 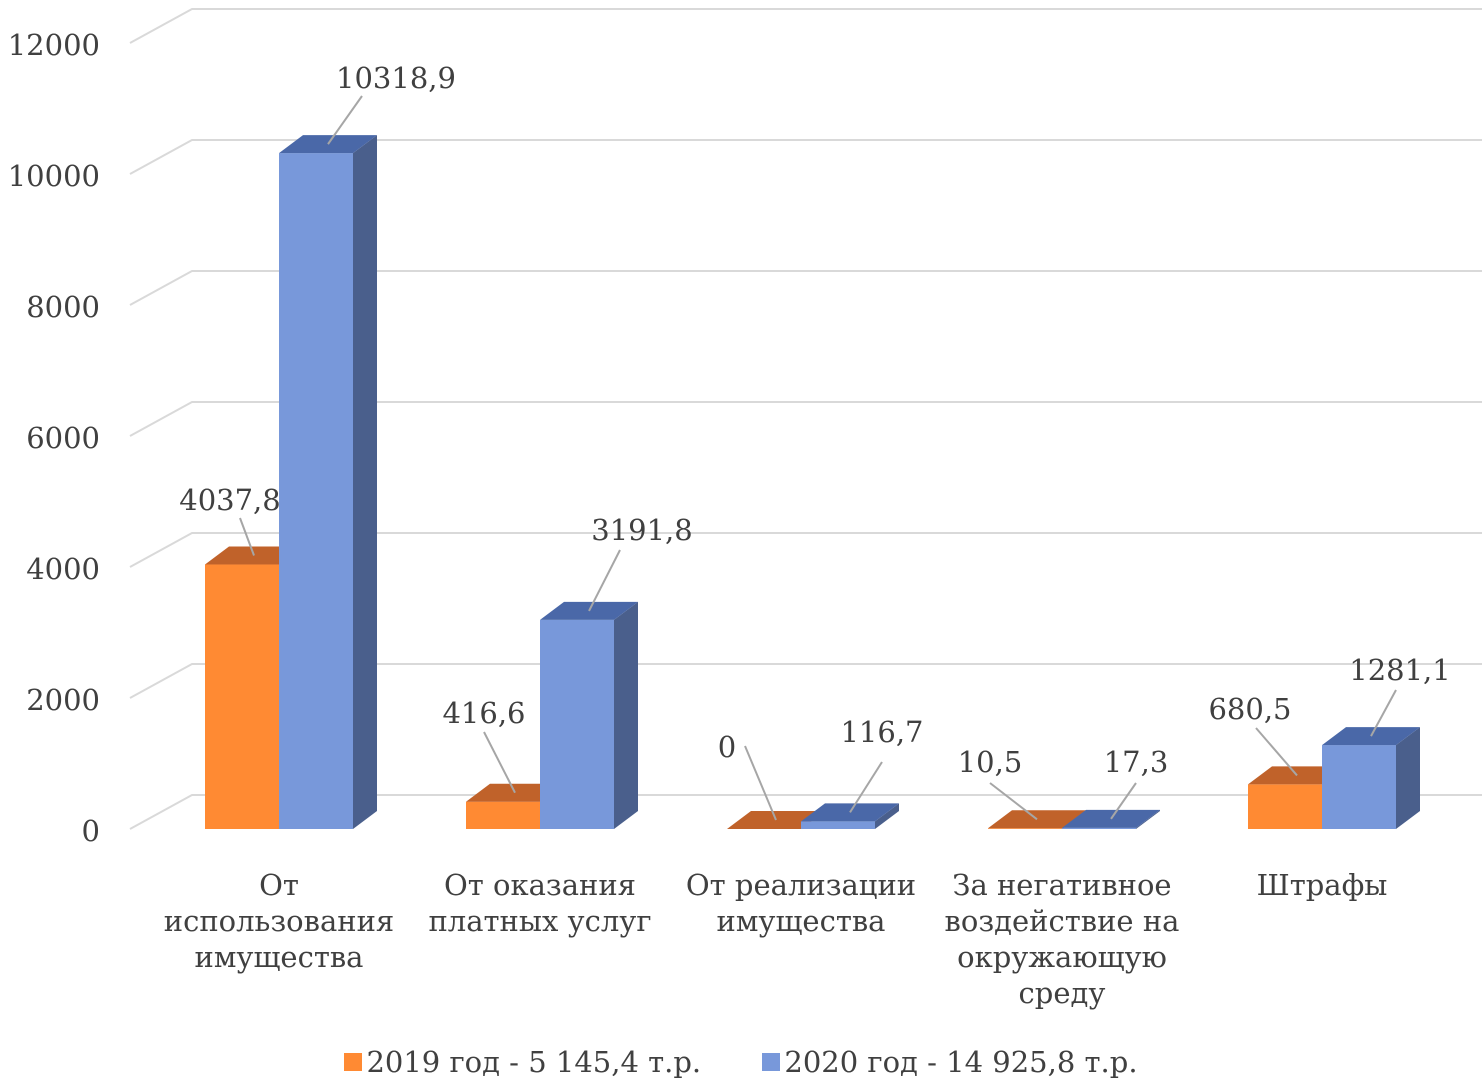 I want to click on x-category-label-line: От реализации, so click(x=801, y=885).